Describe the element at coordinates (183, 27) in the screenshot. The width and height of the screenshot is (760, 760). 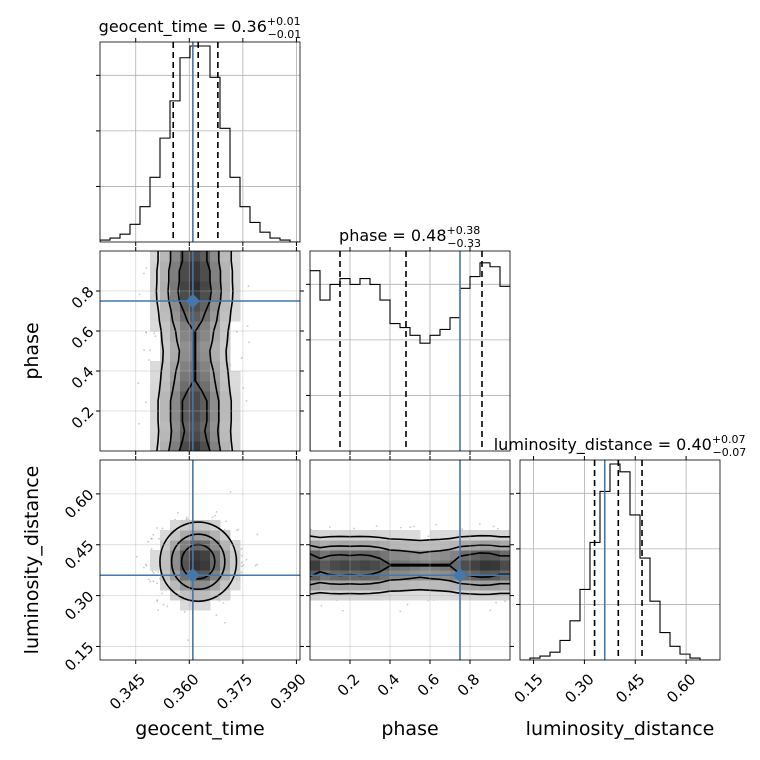
I see `title-prefix: geocent_time = 0.36` at that location.